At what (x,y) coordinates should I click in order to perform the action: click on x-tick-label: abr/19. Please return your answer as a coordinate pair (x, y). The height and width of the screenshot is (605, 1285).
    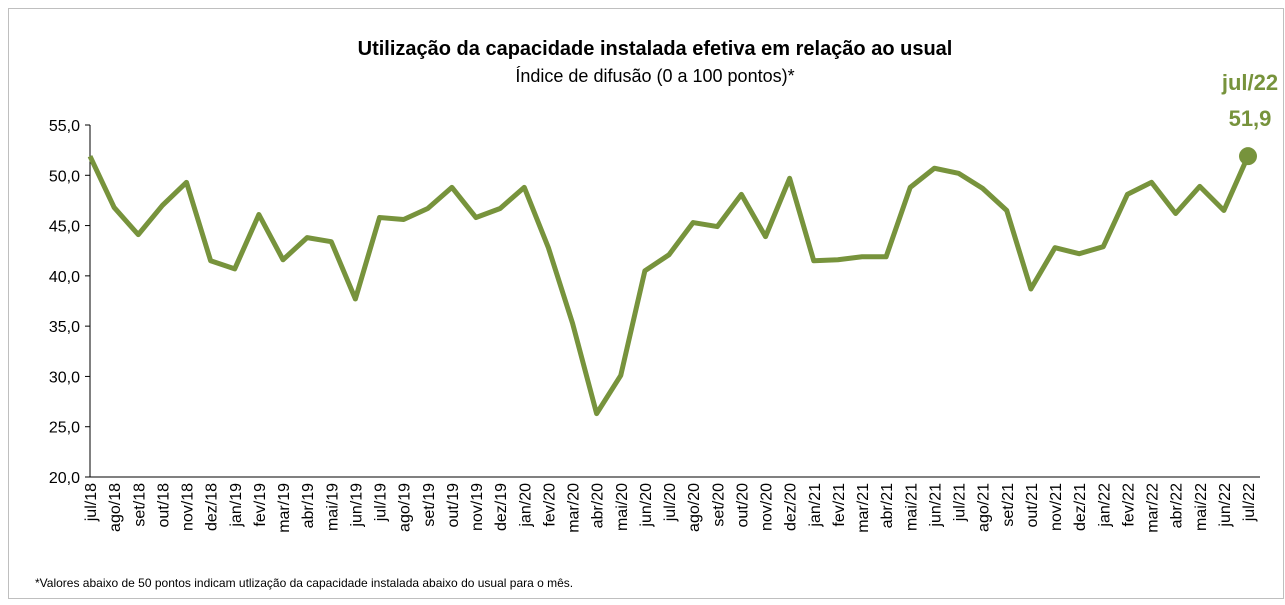
    Looking at the image, I should click on (308, 505).